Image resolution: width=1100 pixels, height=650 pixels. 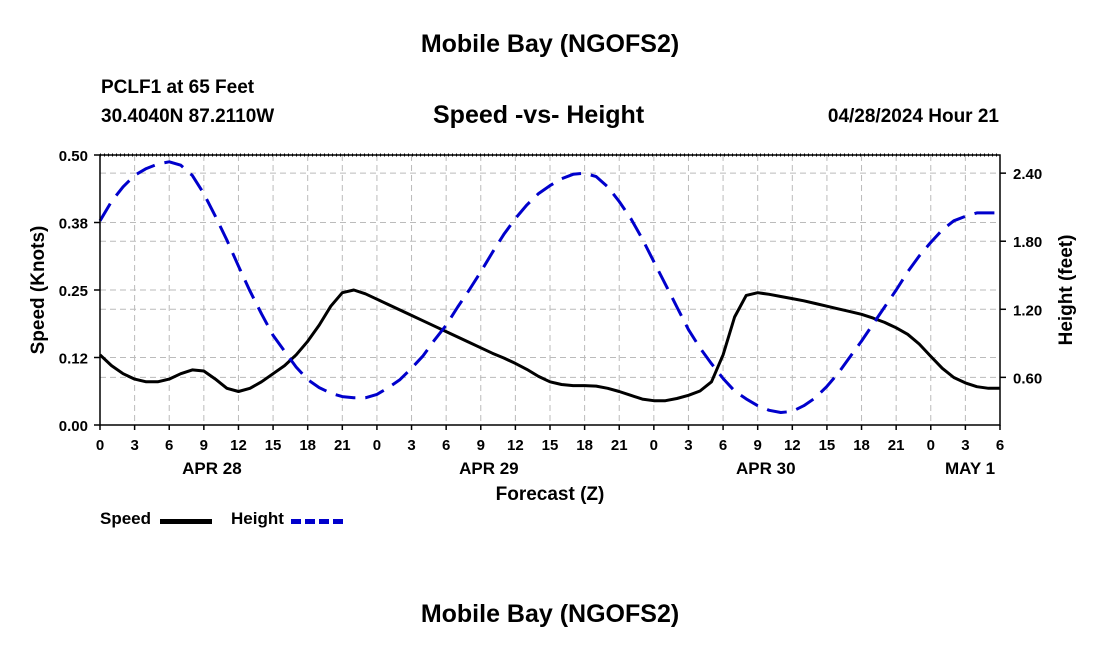 I want to click on y2-tick-label: 1.80, so click(x=1027, y=242).